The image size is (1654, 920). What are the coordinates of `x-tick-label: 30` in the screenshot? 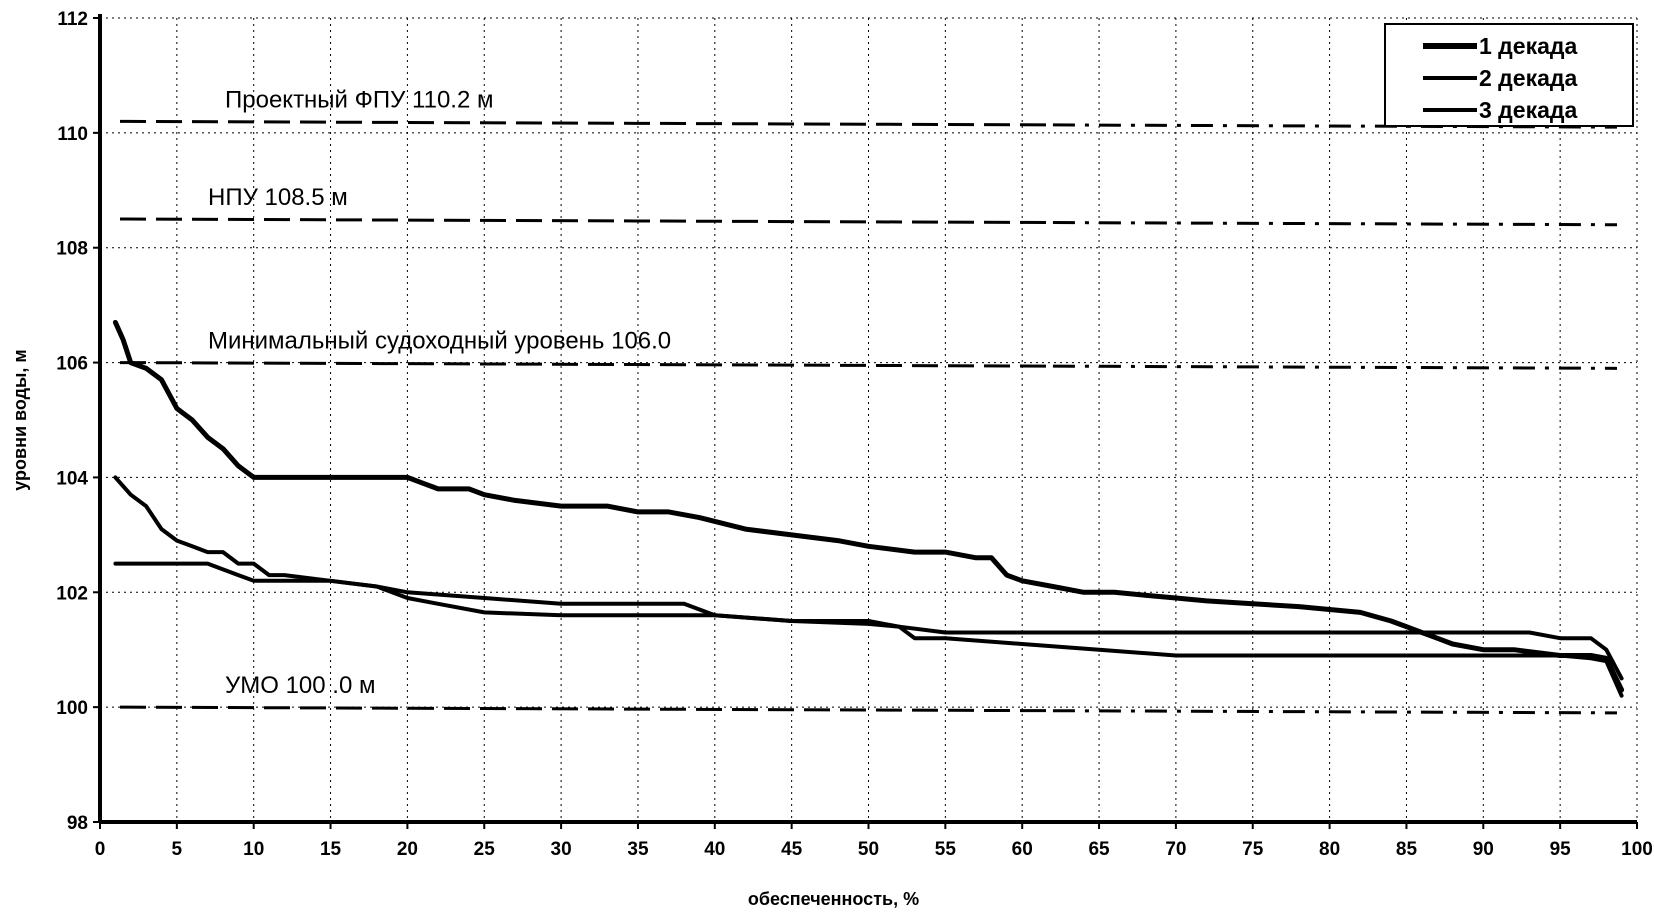 It's located at (561, 849).